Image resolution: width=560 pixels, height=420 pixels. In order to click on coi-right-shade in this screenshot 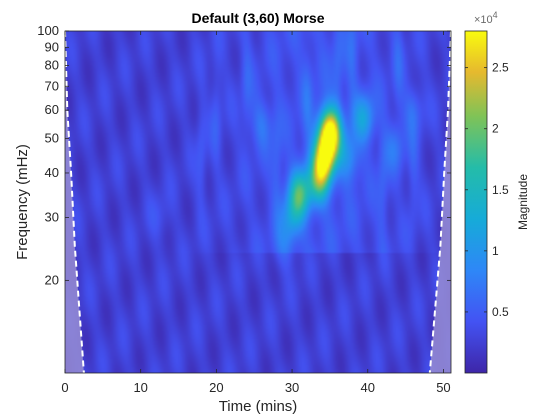, I will do `click(440, 202)`.